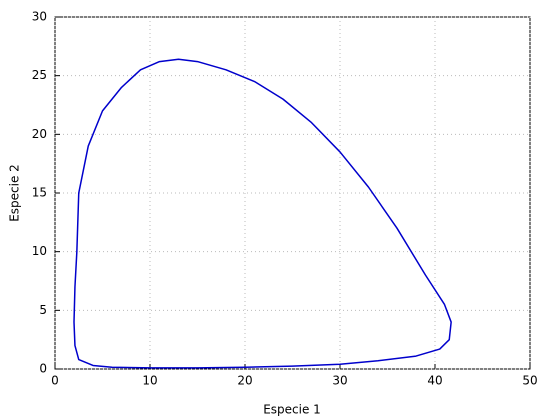  What do you see at coordinates (39, 134) in the screenshot?
I see `y-tick-label: 20` at bounding box center [39, 134].